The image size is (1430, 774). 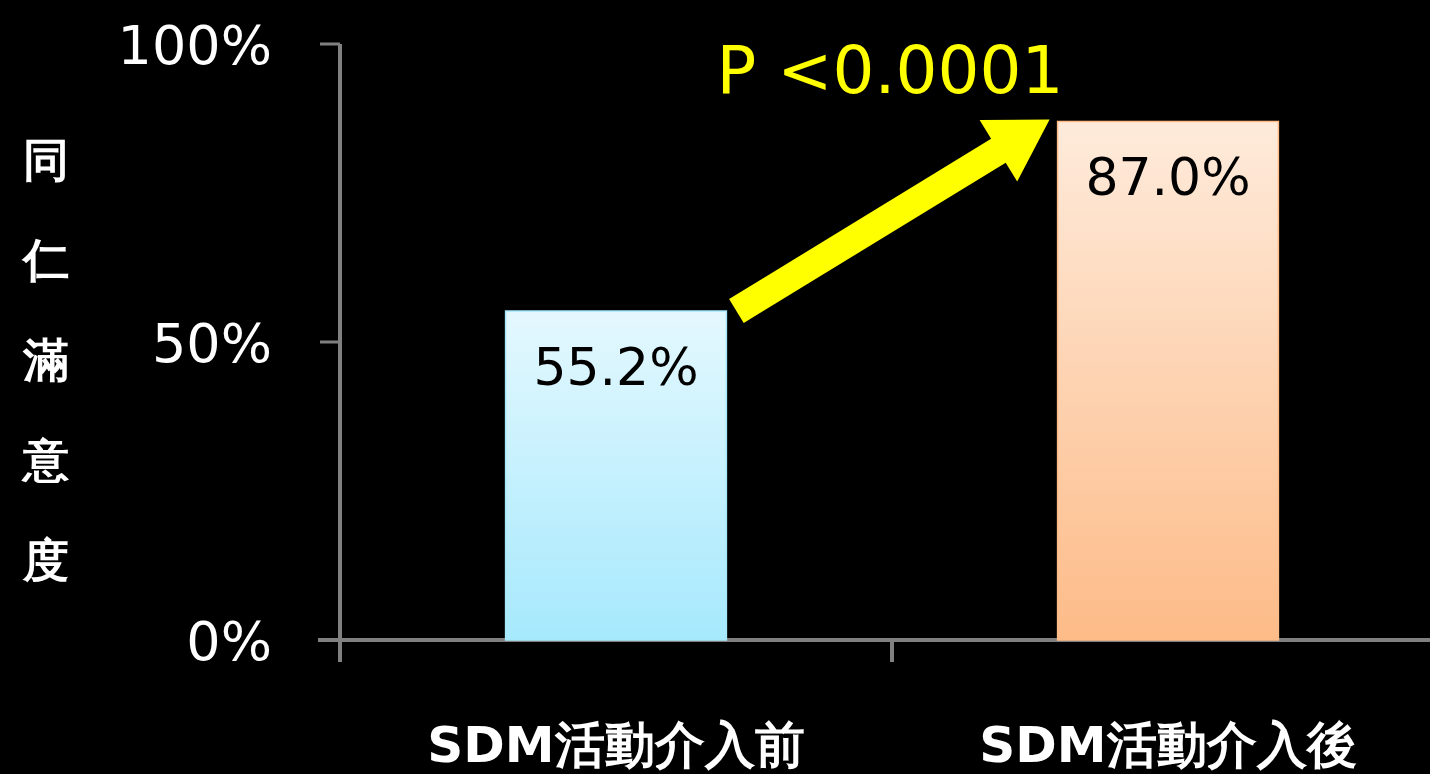 I want to click on x-tick-label: SDM活動介入前, so click(x=616, y=745).